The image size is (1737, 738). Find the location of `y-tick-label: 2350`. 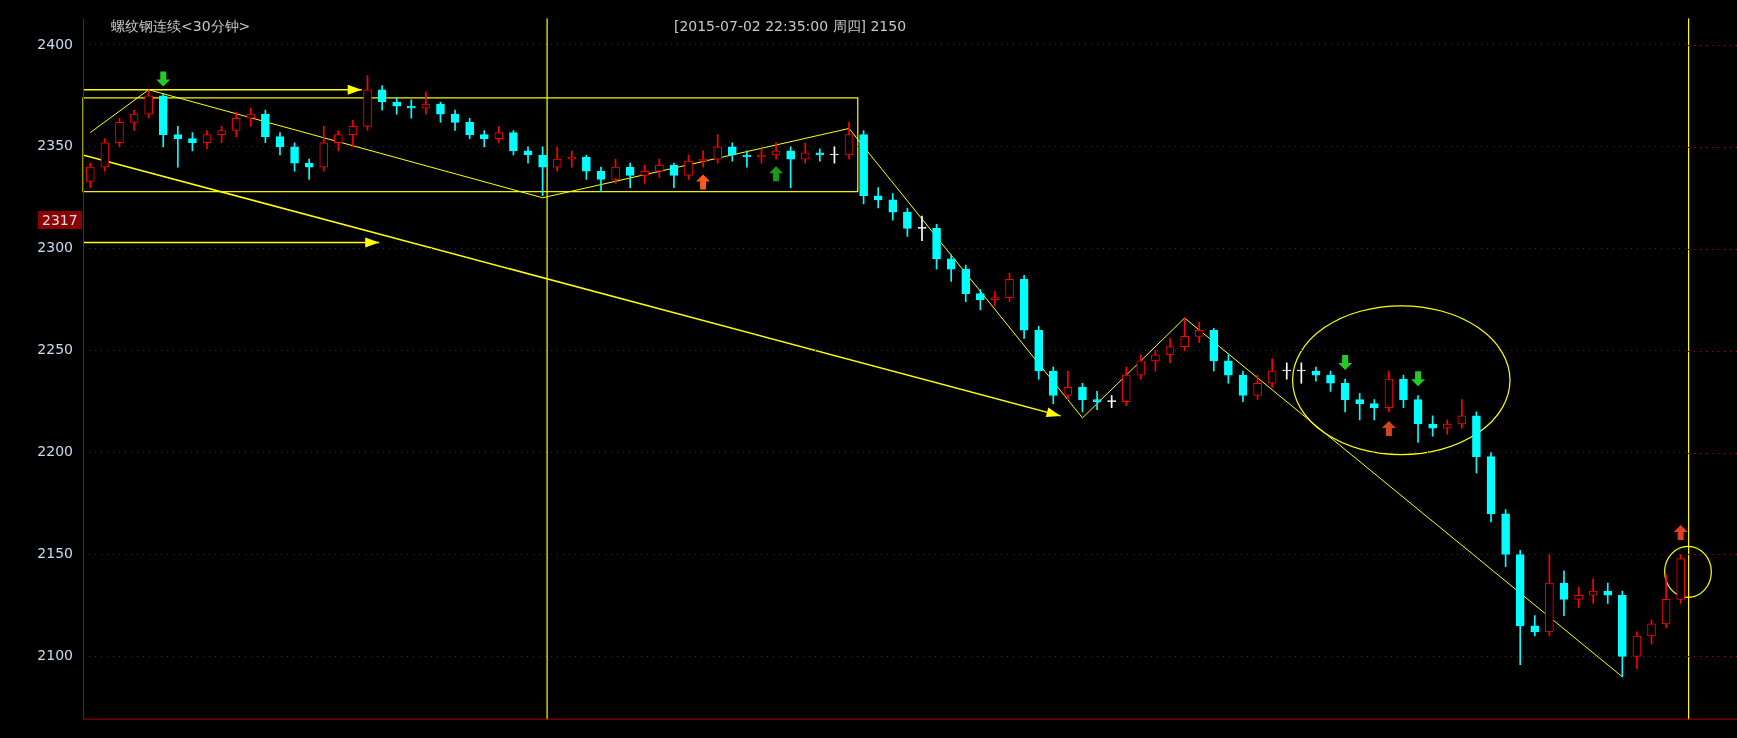

y-tick-label: 2350 is located at coordinates (55, 145).